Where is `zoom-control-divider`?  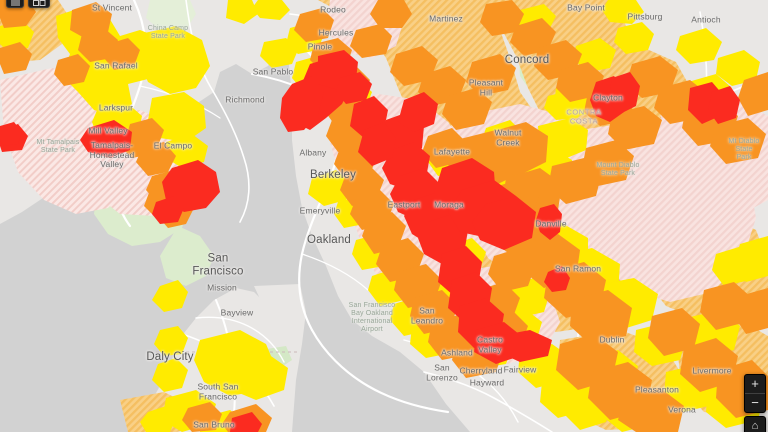
zoom-control-divider is located at coordinates (755, 393).